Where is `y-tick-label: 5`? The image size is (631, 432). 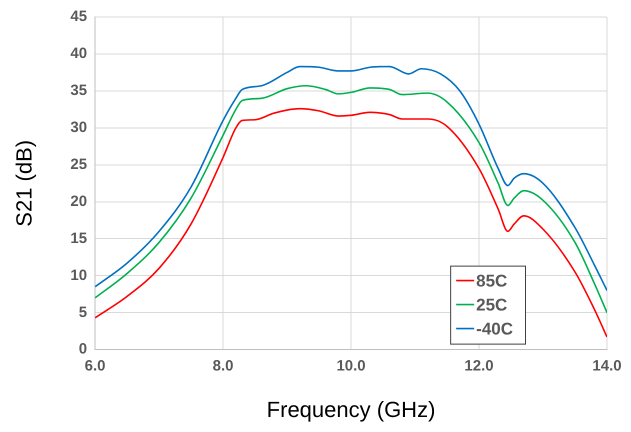 y-tick-label: 5 is located at coordinates (83, 312).